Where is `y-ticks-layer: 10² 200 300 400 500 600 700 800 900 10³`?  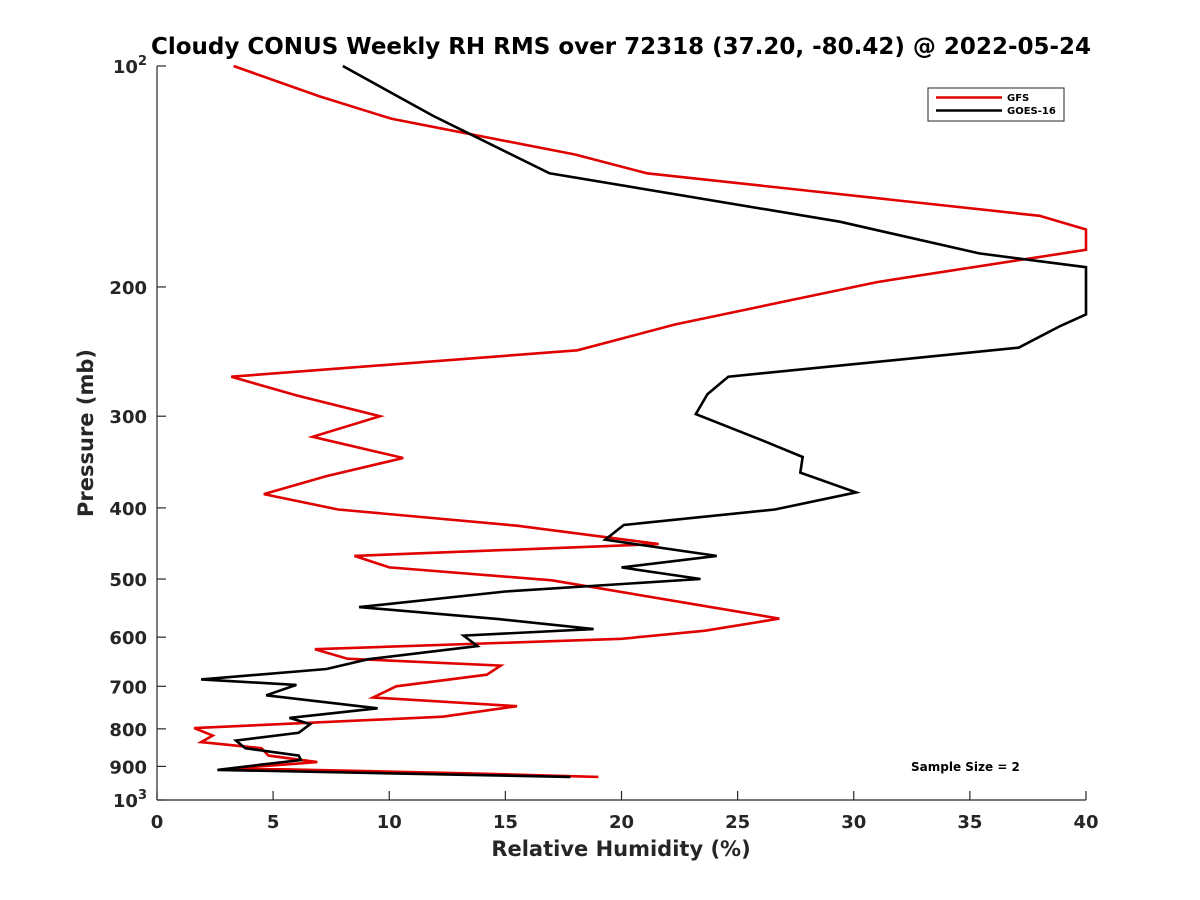
y-ticks-layer: 10² 200 300 400 500 600 700 800 900 10³ is located at coordinates (137, 433).